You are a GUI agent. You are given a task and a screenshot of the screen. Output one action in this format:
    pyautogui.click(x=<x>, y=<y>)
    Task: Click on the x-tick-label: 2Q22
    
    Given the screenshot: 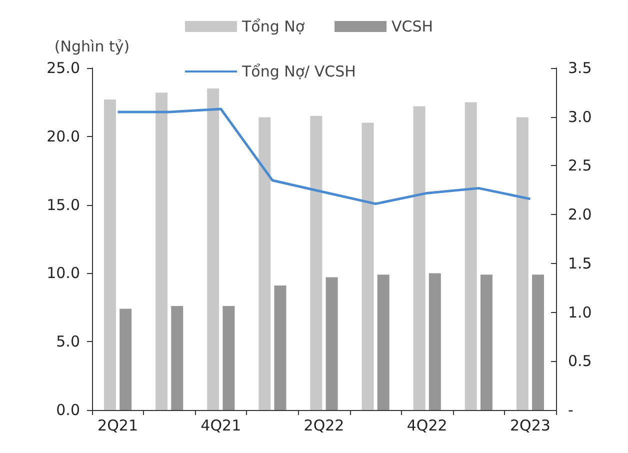 What is the action you would take?
    pyautogui.click(x=324, y=425)
    